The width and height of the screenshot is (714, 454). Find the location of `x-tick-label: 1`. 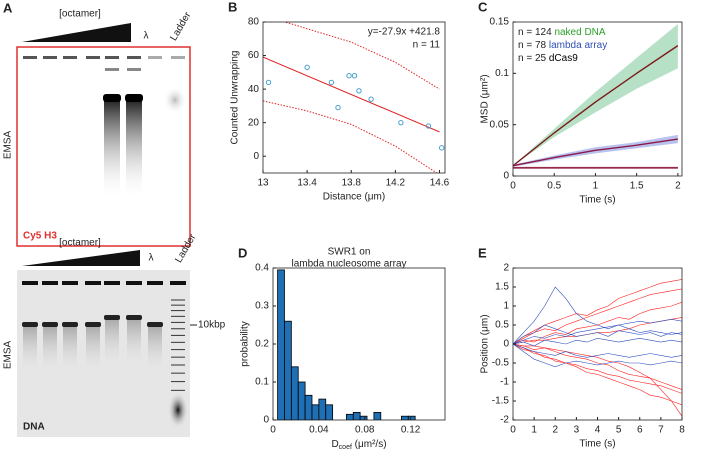

x-tick-label: 1 is located at coordinates (596, 186).